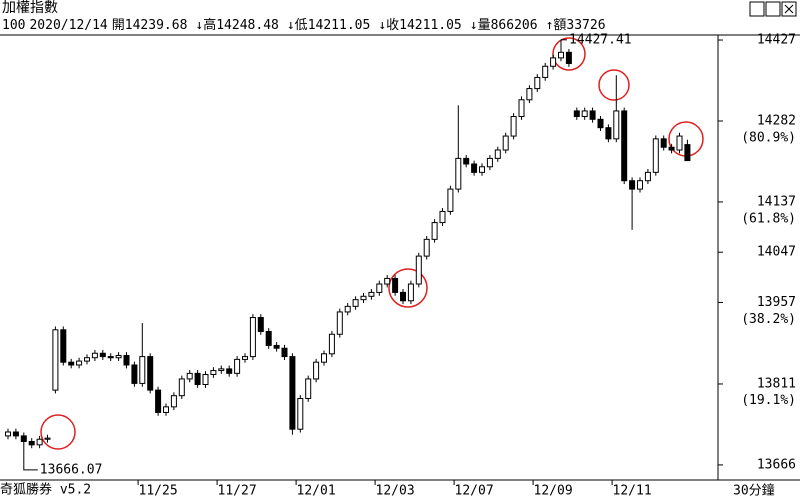 Image resolution: width=800 pixels, height=500 pixels. What do you see at coordinates (578, 25) in the screenshot?
I see `info-item: ↑額33726` at bounding box center [578, 25].